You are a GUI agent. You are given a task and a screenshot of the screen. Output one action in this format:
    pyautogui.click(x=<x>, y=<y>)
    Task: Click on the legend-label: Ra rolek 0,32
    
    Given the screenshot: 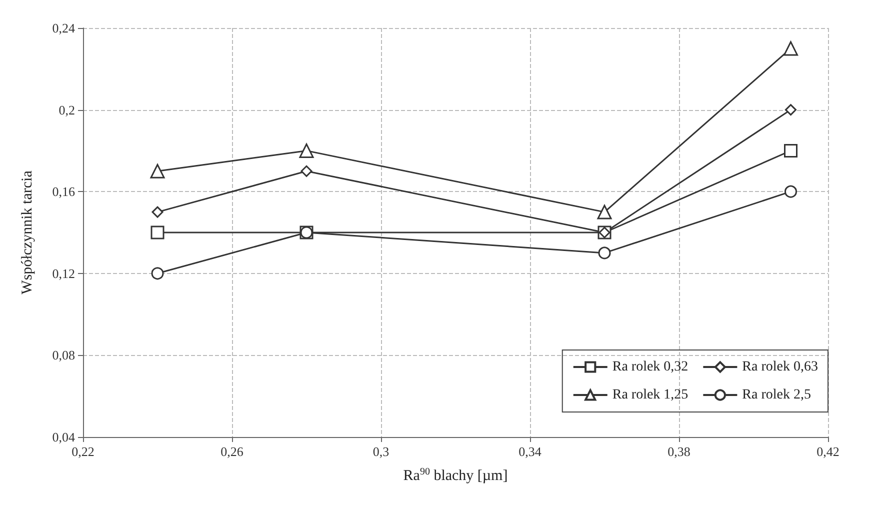 What is the action you would take?
    pyautogui.click(x=650, y=367)
    